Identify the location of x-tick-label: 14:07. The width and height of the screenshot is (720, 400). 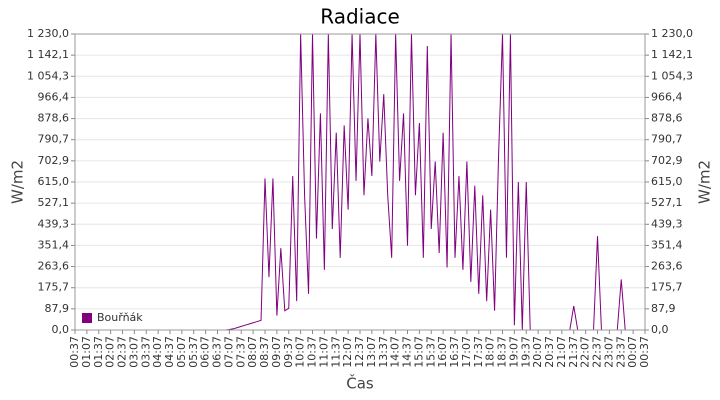
(395, 352).